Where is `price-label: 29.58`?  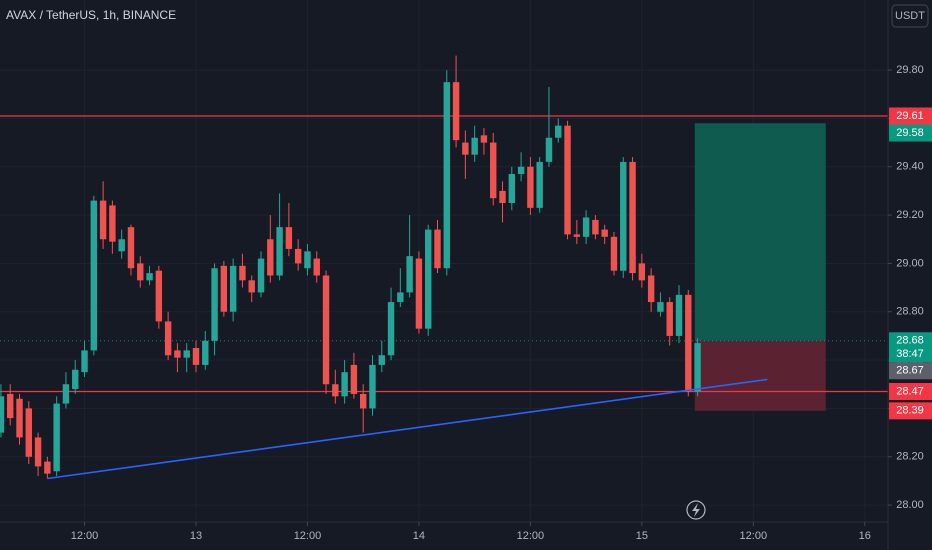 price-label: 29.58 is located at coordinates (910, 133).